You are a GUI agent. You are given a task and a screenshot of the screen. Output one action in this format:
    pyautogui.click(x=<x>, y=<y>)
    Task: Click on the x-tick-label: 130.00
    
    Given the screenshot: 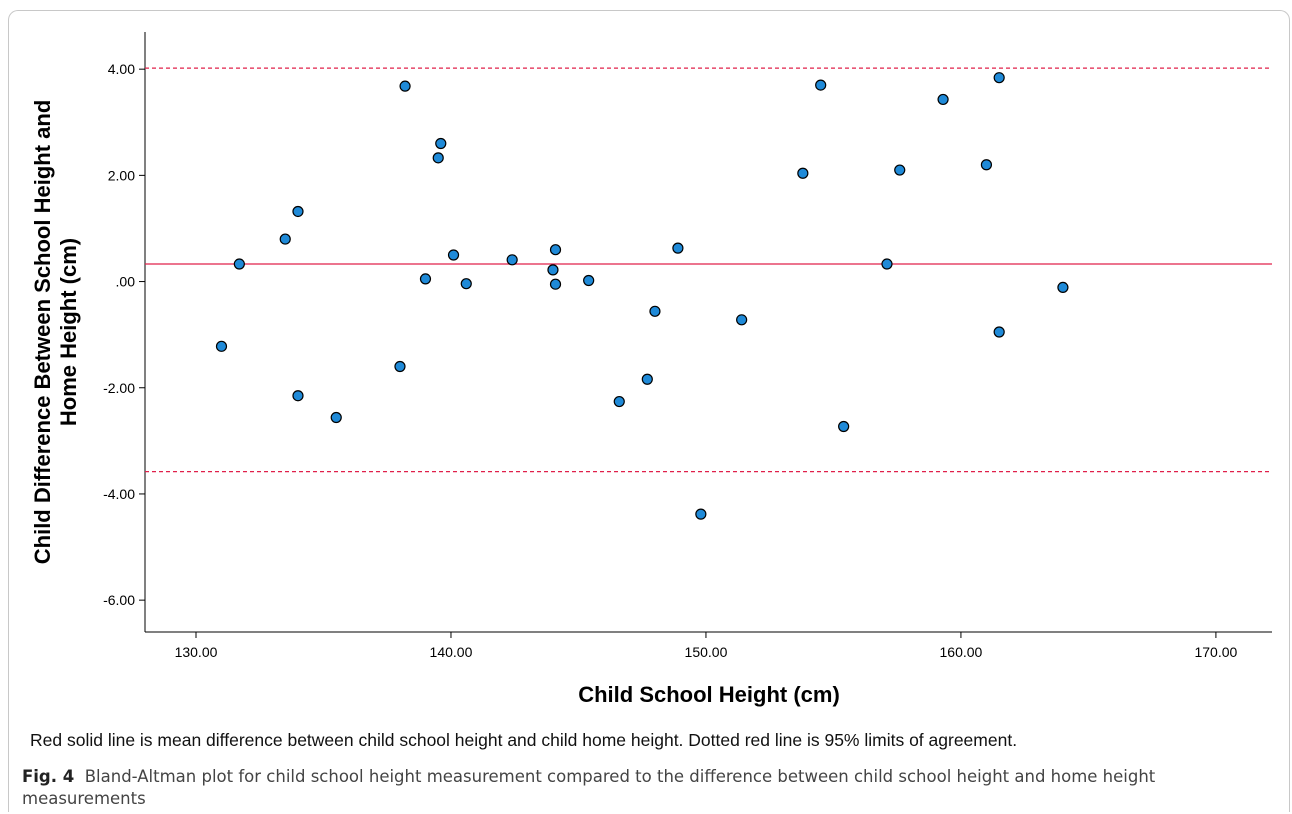 What is the action you would take?
    pyautogui.click(x=196, y=652)
    